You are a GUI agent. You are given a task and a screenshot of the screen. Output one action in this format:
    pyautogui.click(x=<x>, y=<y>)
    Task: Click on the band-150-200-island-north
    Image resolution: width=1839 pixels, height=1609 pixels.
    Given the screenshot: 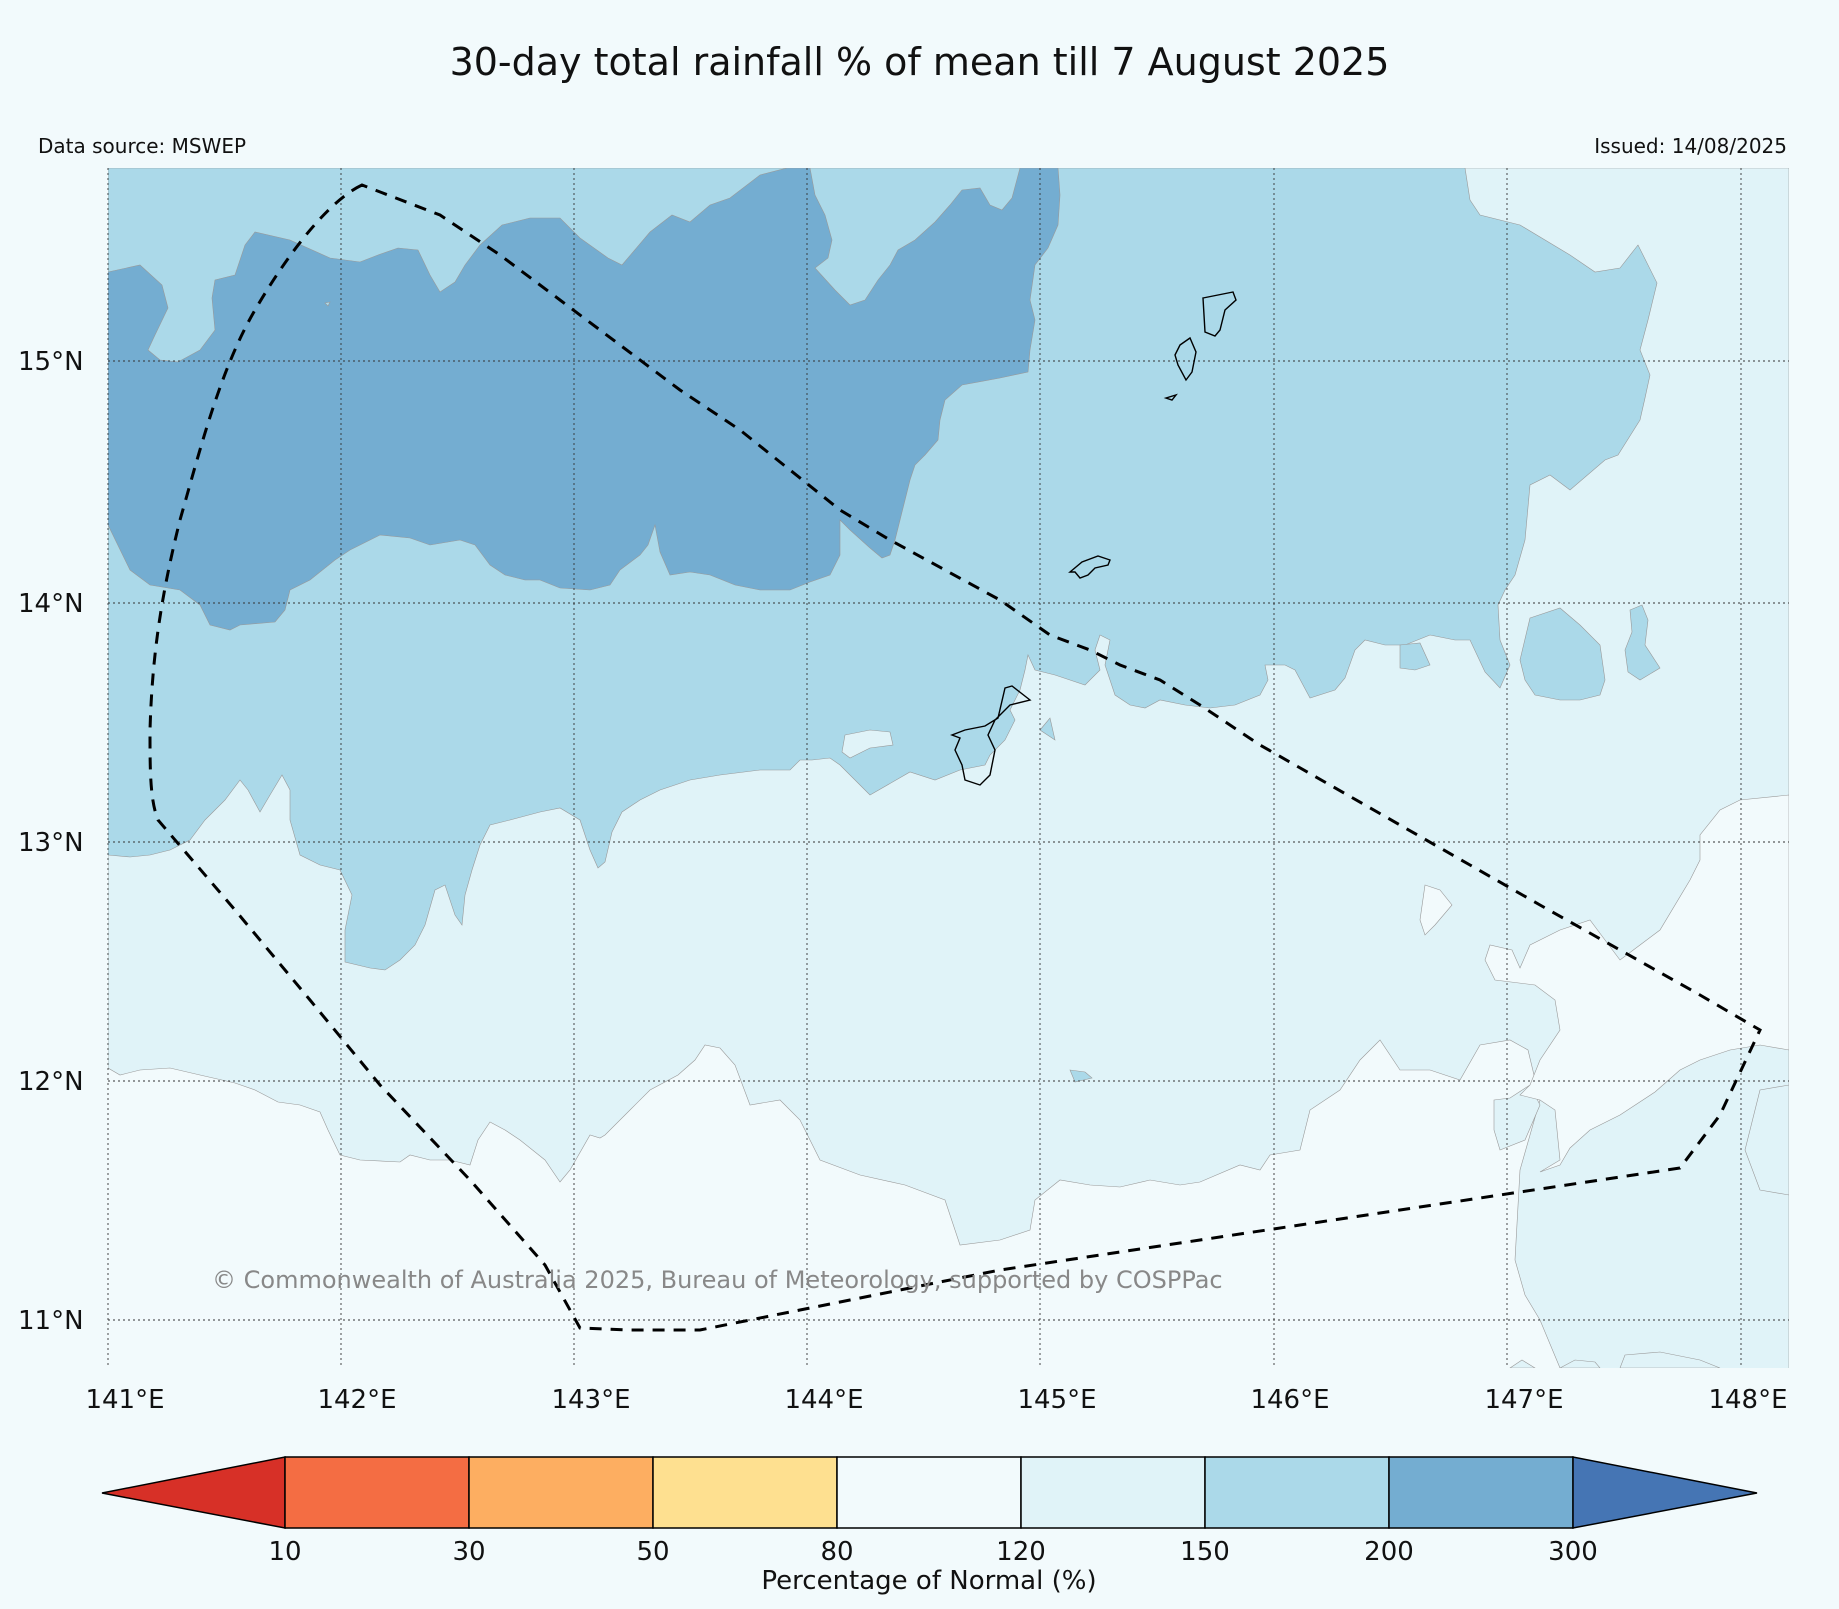 What is the action you would take?
    pyautogui.click(x=1415, y=656)
    